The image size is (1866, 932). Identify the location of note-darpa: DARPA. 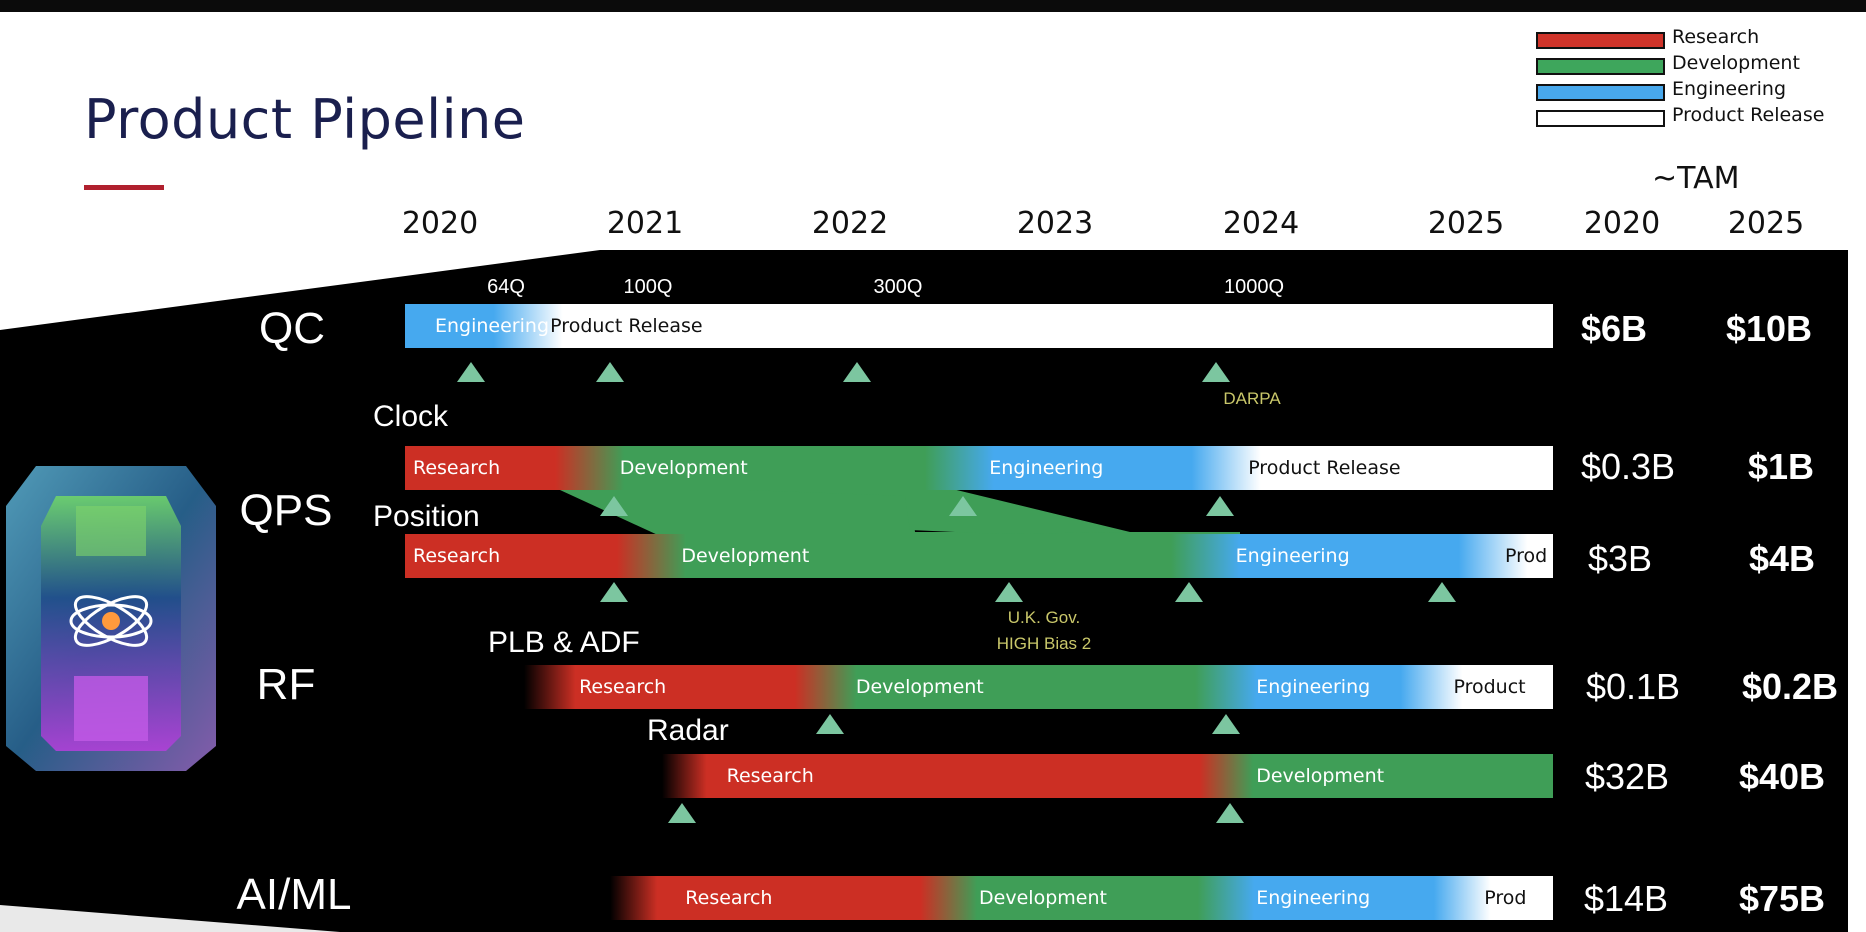
(1252, 398).